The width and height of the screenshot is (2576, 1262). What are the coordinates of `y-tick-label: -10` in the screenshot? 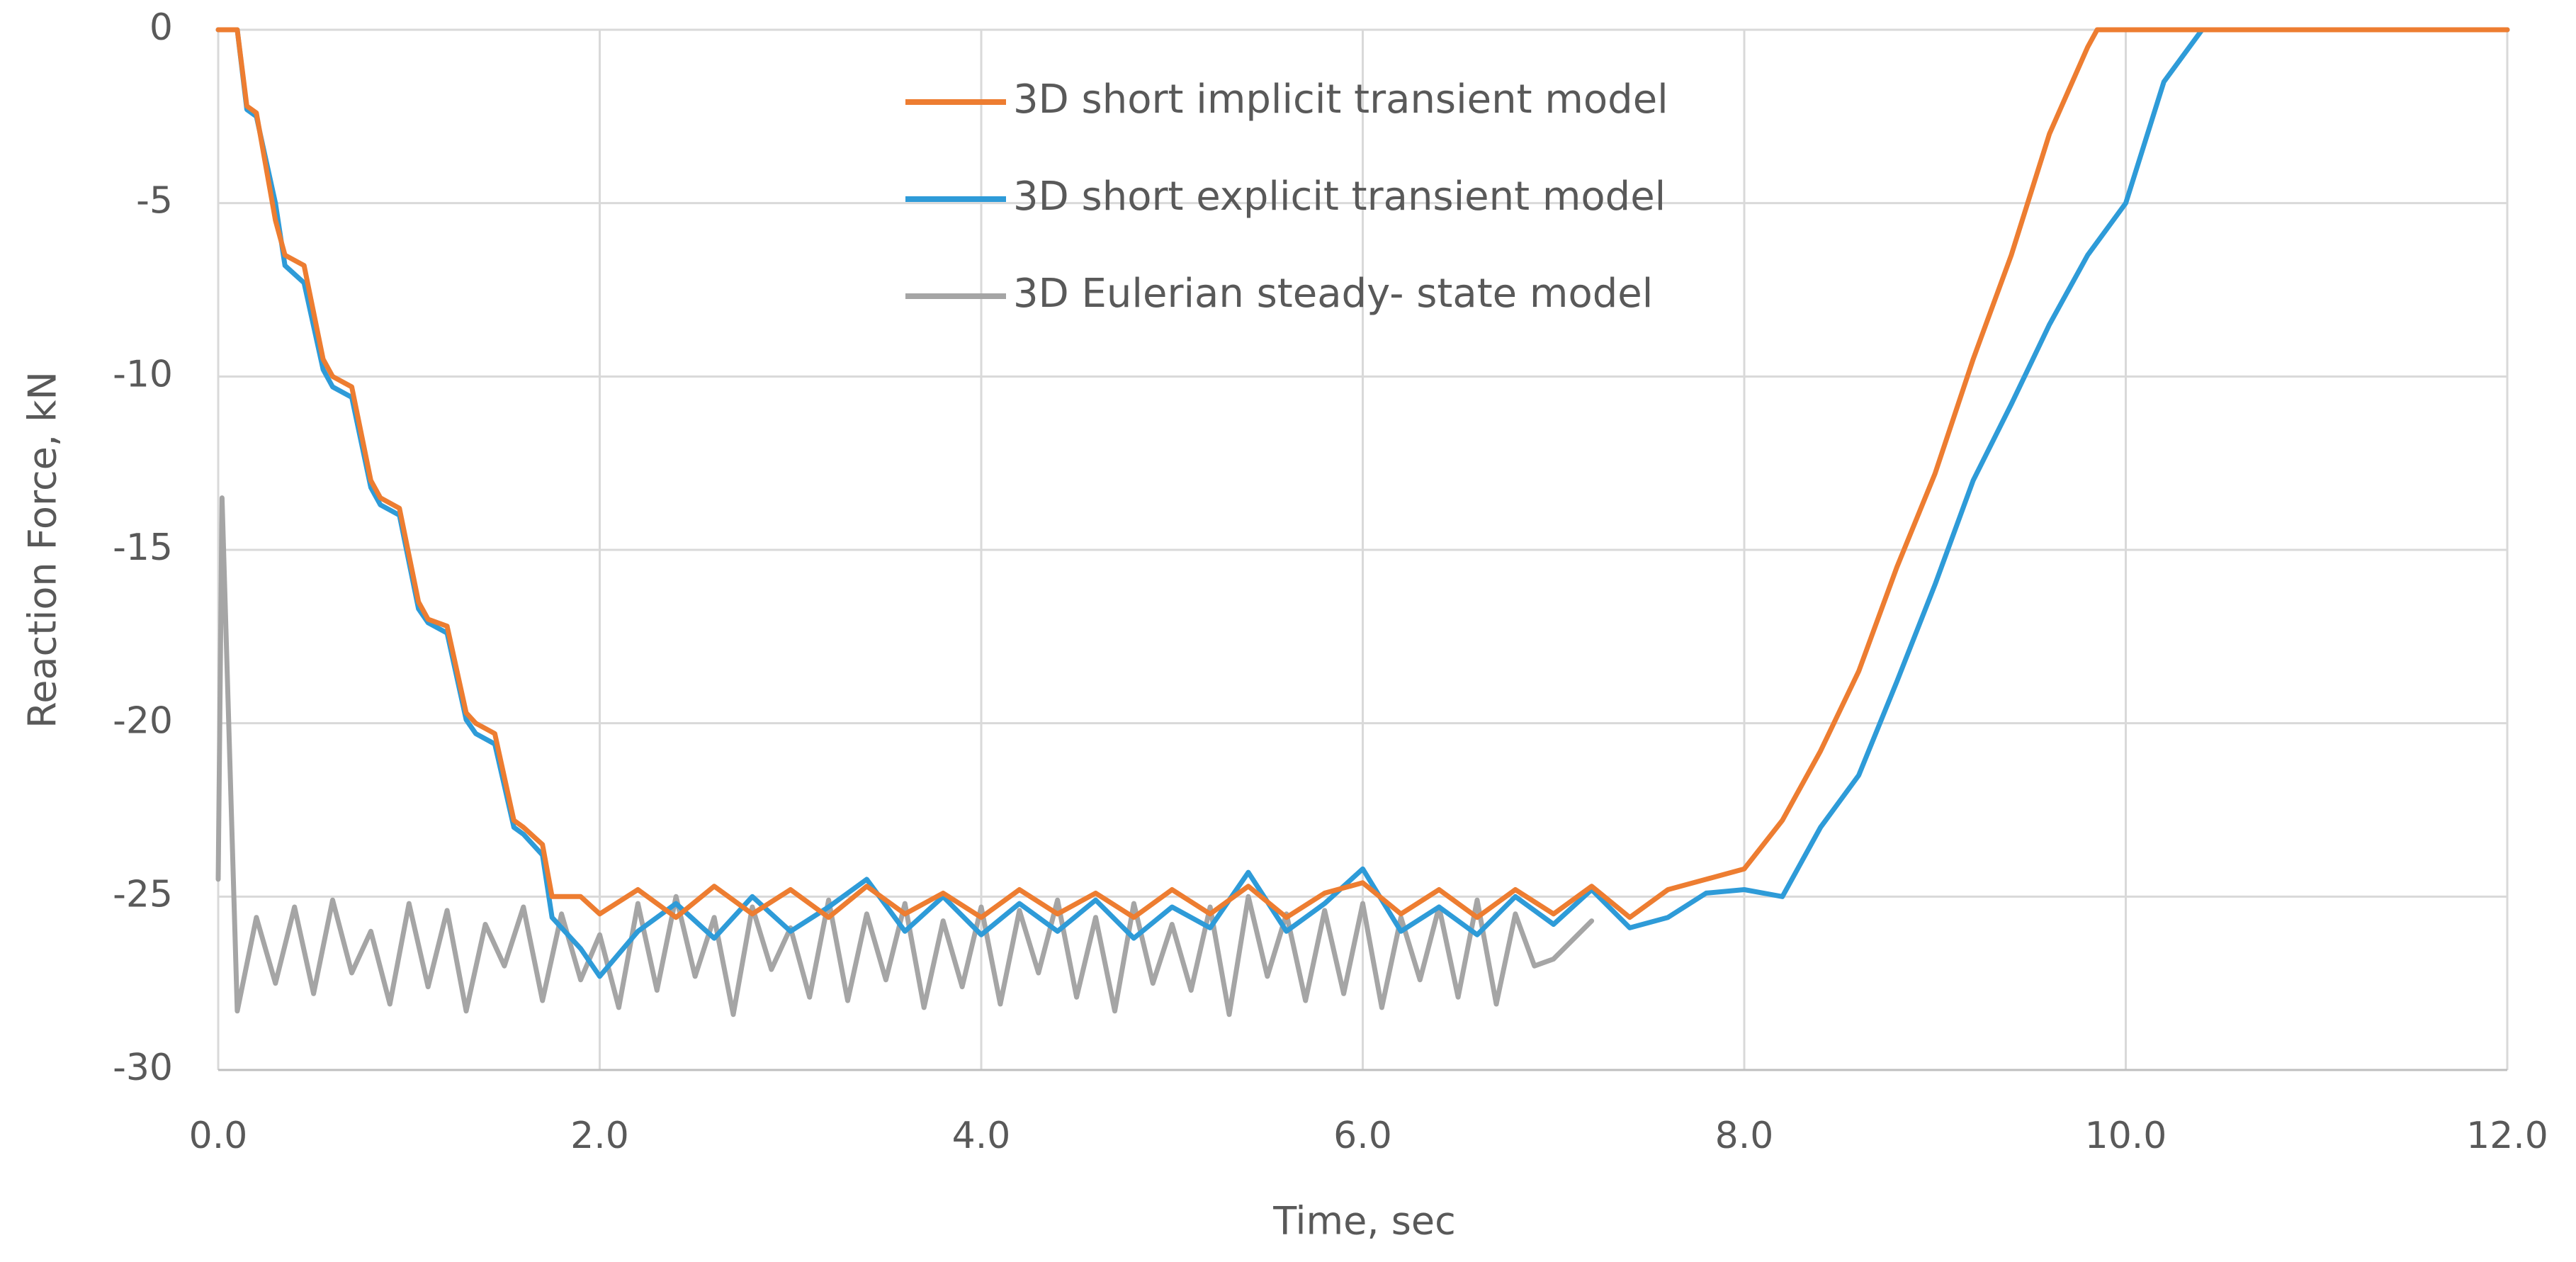 It's located at (143, 374).